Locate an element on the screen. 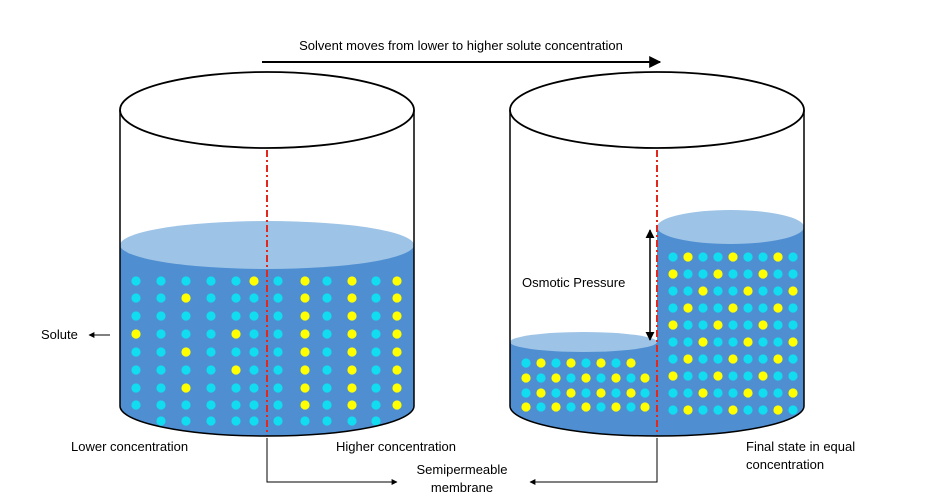  right-particles is located at coordinates (659, 333).